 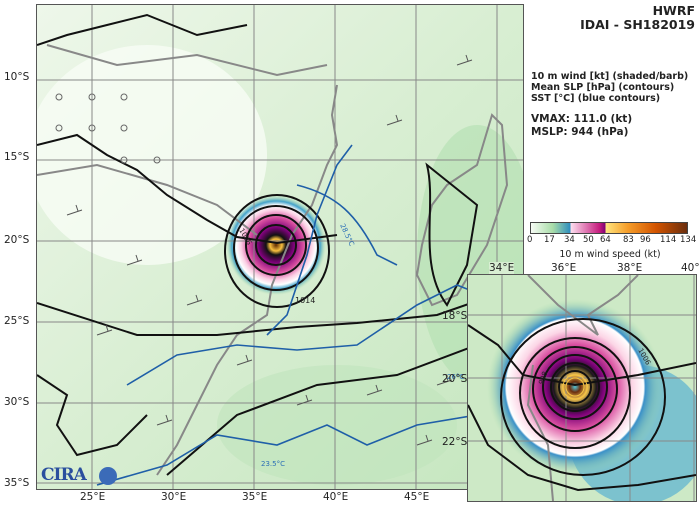 What do you see at coordinates (645, 240) in the screenshot?
I see `cb-tick: 96` at bounding box center [645, 240].